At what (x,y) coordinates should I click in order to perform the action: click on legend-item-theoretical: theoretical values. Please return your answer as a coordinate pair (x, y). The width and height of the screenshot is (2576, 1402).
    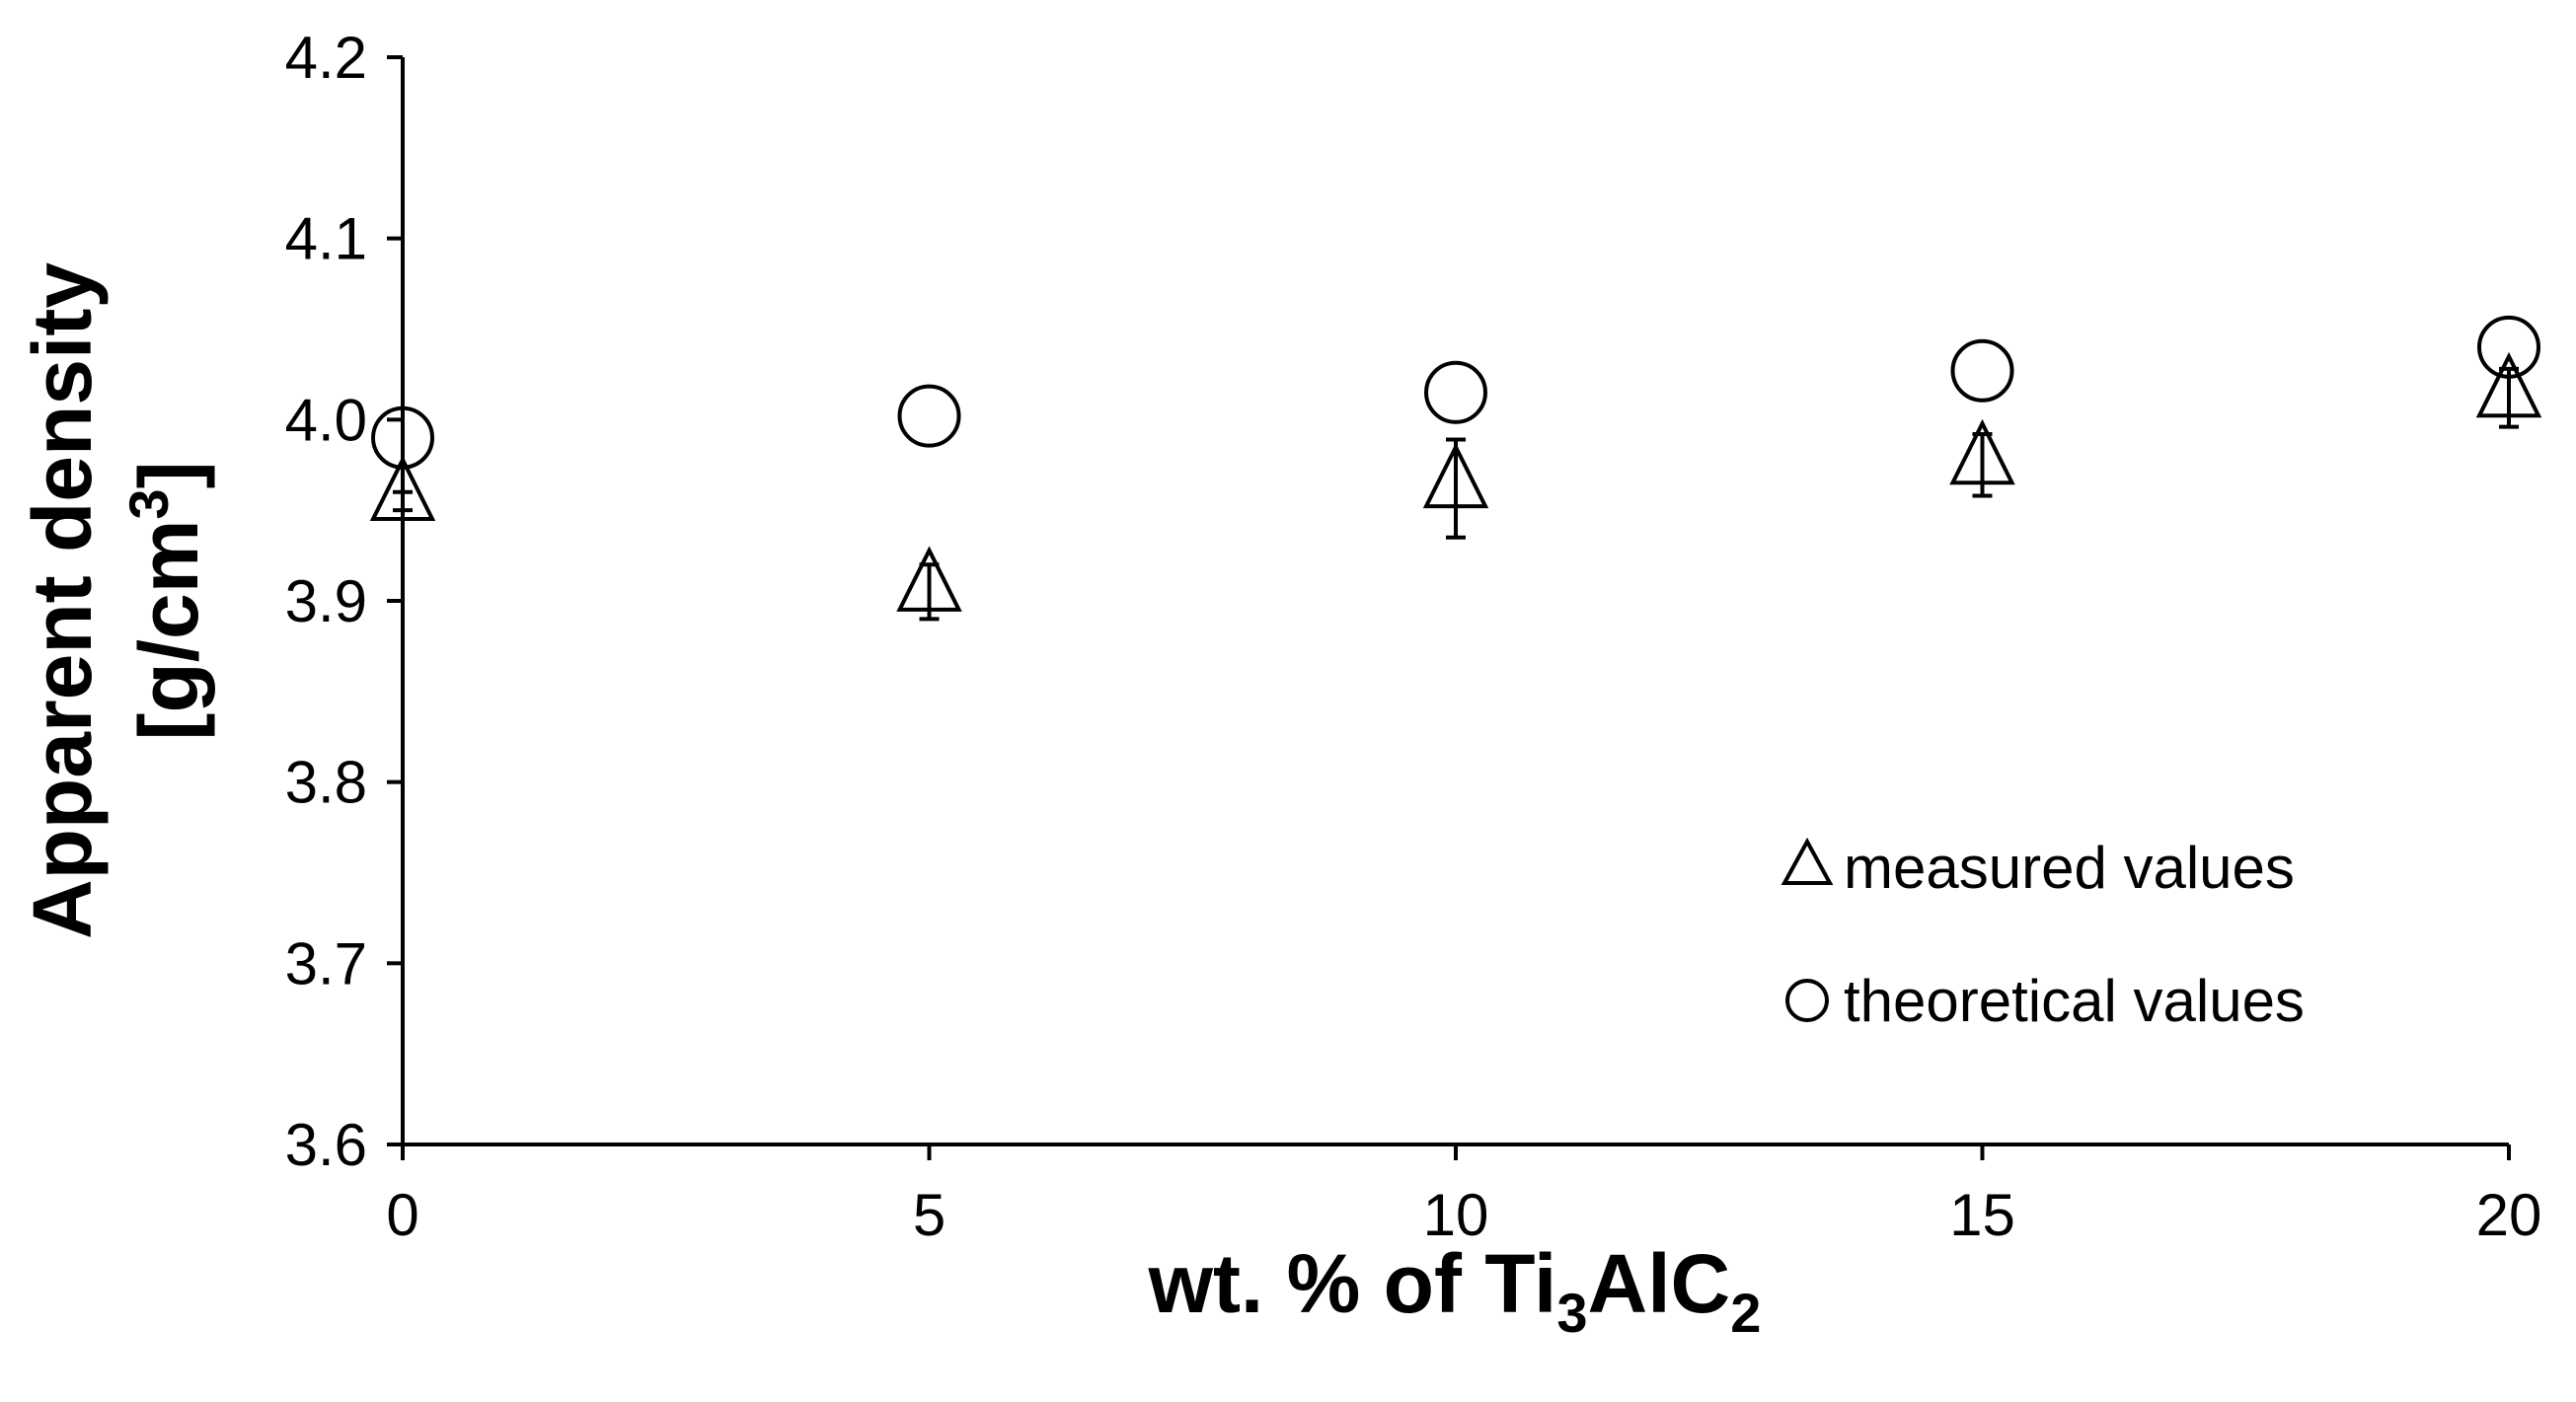
    Looking at the image, I should click on (2045, 1001).